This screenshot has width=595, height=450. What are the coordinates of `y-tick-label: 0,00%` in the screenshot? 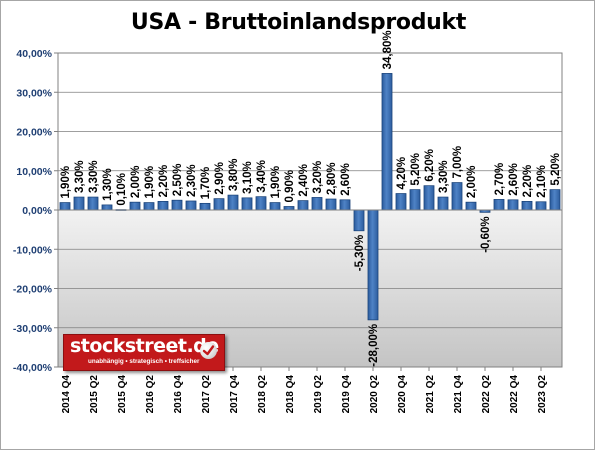 It's located at (37, 211).